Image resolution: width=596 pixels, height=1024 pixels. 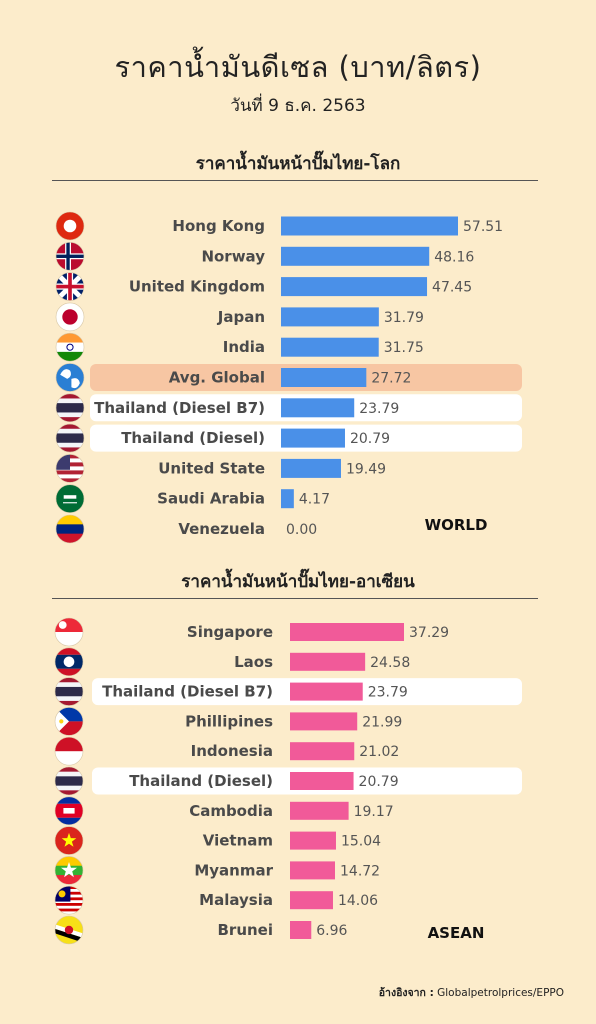 I want to click on category-label: United State, so click(x=211, y=468).